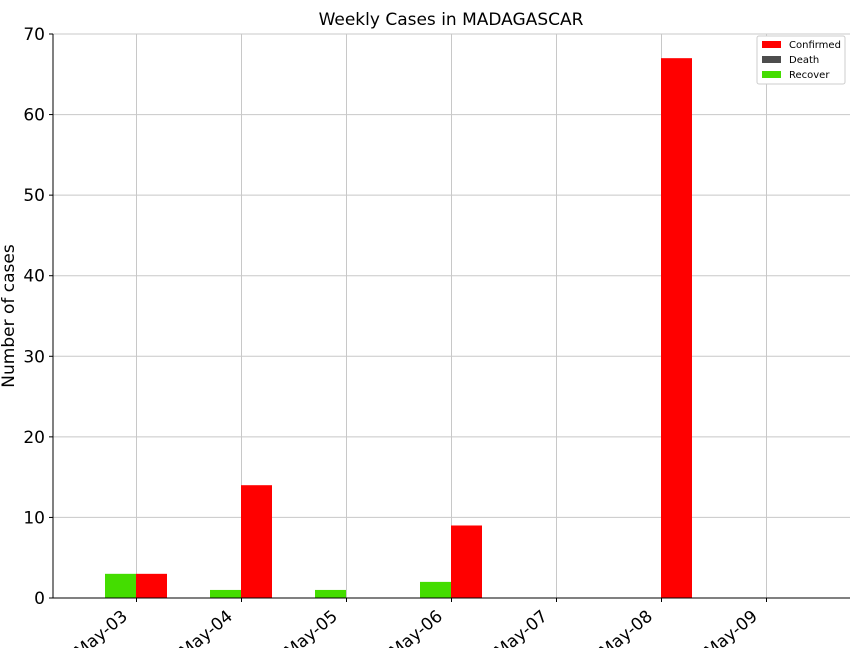  I want to click on legend-swatch-recover, so click(771, 74).